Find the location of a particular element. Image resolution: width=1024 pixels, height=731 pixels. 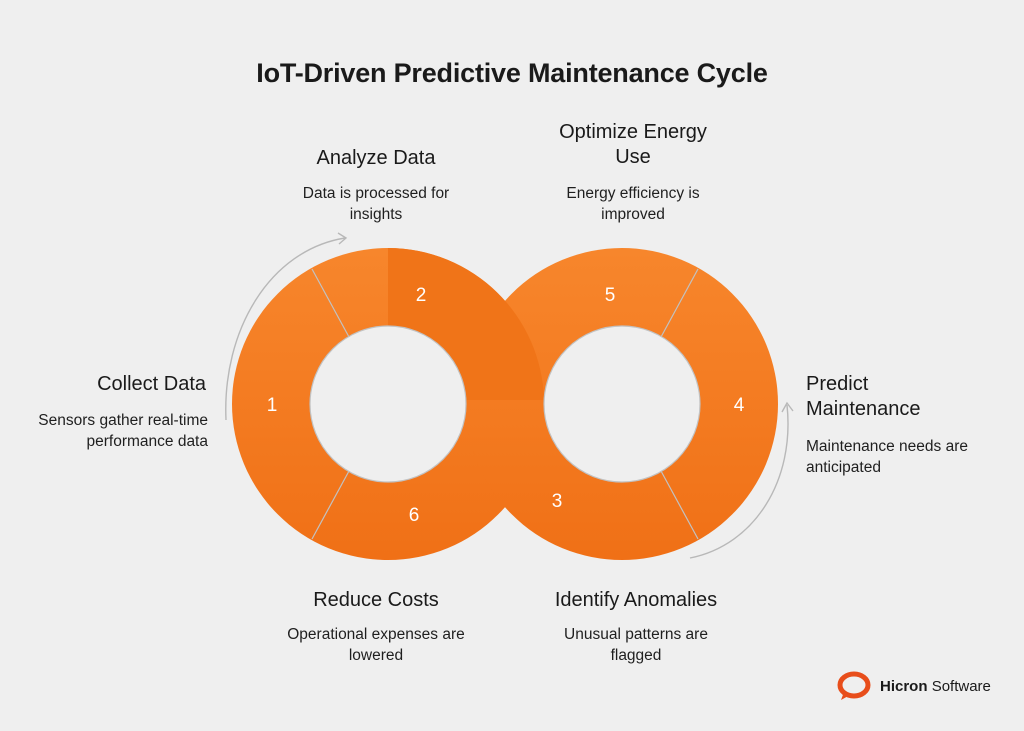

step-number-4: 4 is located at coordinates (739, 405).